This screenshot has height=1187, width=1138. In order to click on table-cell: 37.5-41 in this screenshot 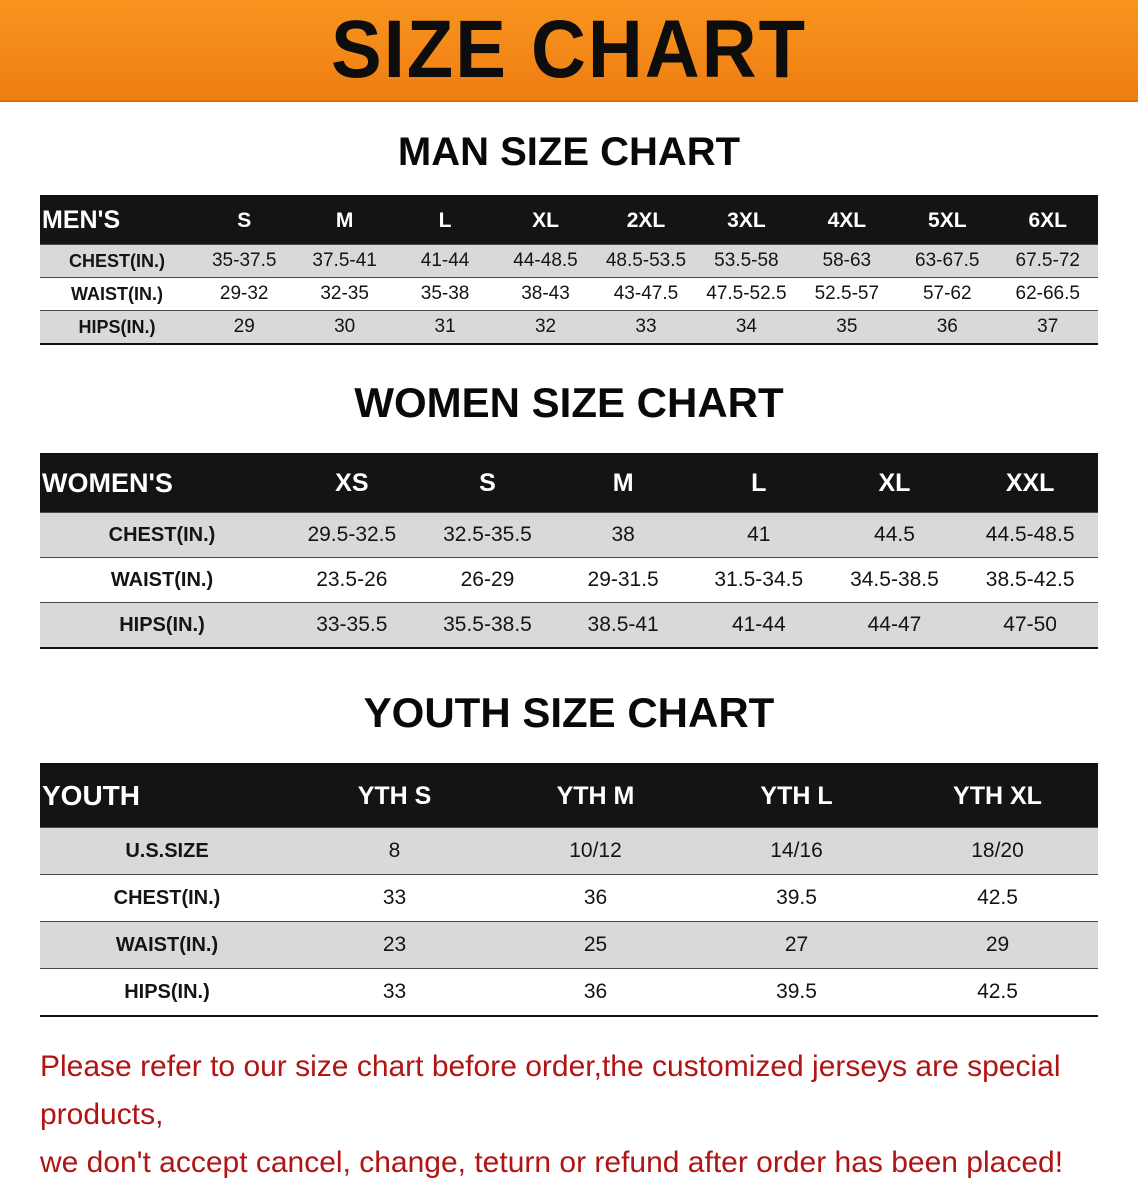, I will do `click(344, 260)`.